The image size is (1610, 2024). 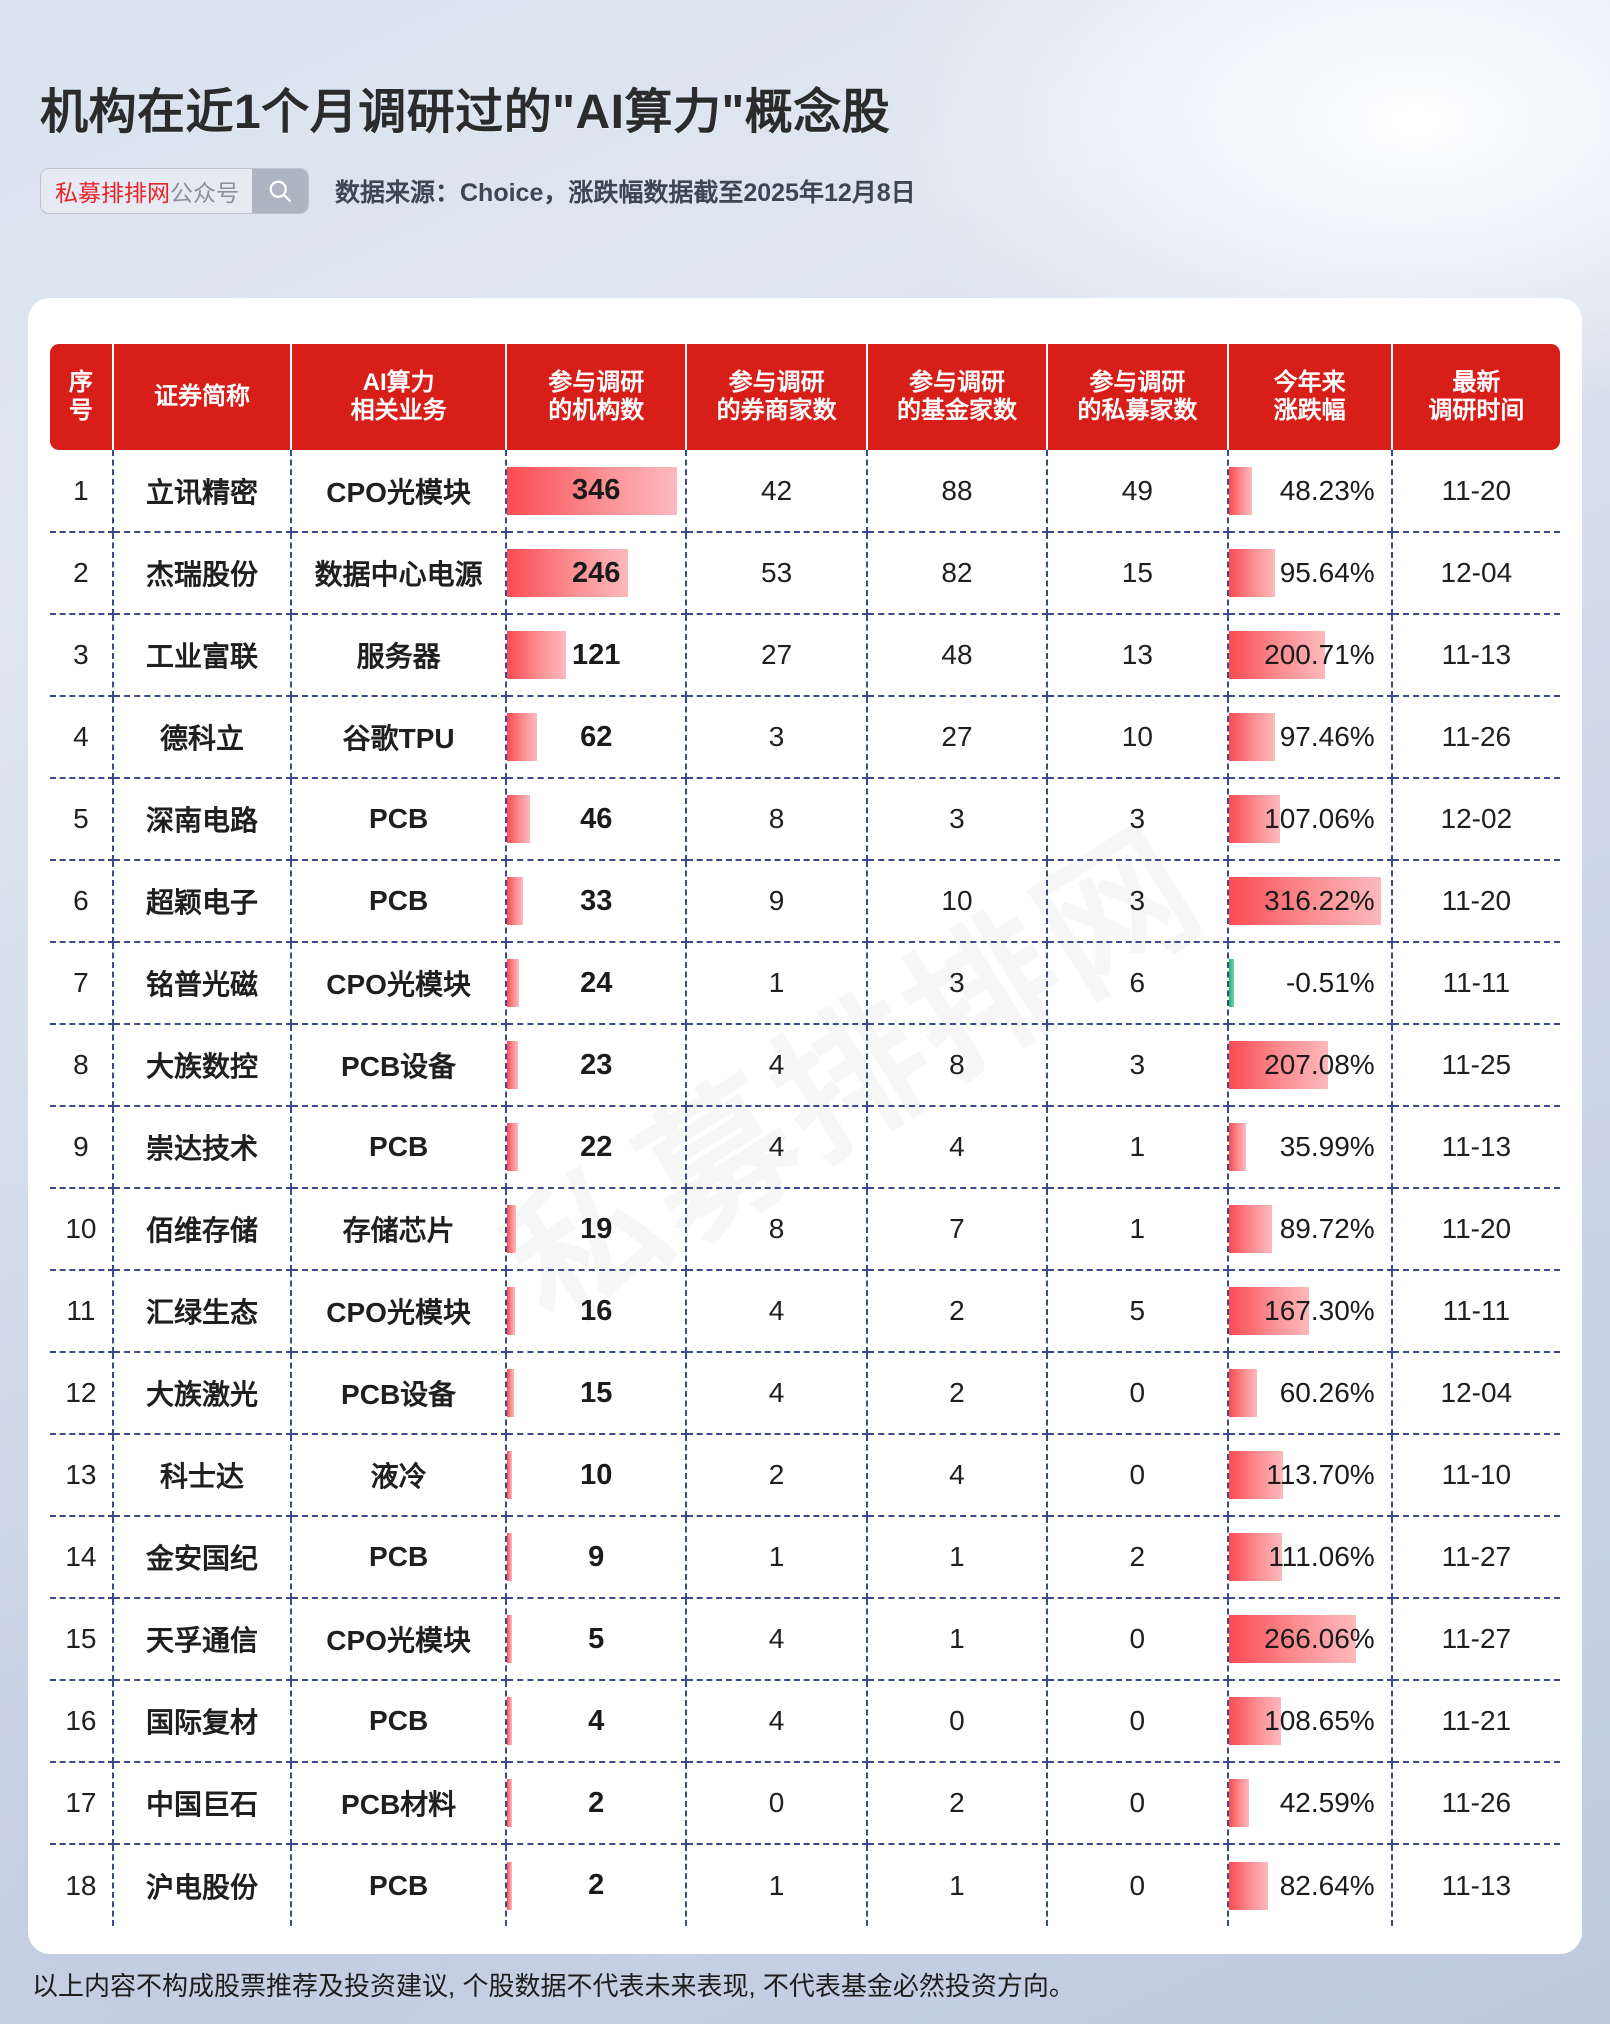 What do you see at coordinates (82, 1721) in the screenshot?
I see `row-index: 16` at bounding box center [82, 1721].